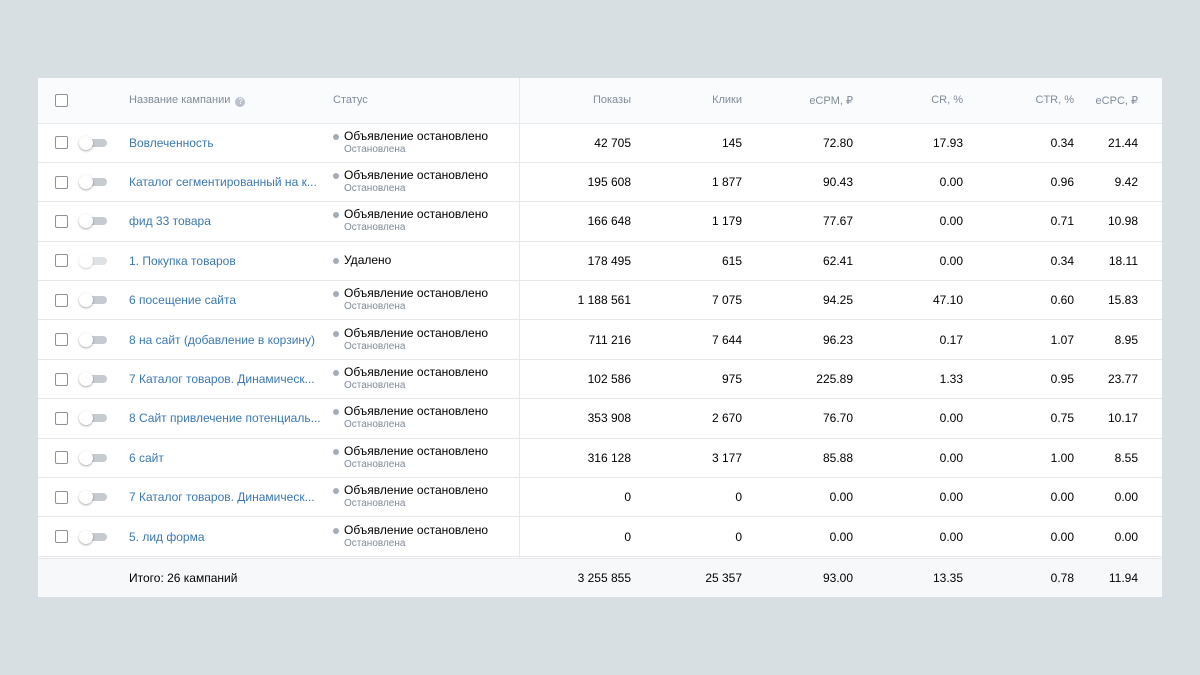  What do you see at coordinates (1018, 536) in the screenshot?
I see `ctr-value: 0.00` at bounding box center [1018, 536].